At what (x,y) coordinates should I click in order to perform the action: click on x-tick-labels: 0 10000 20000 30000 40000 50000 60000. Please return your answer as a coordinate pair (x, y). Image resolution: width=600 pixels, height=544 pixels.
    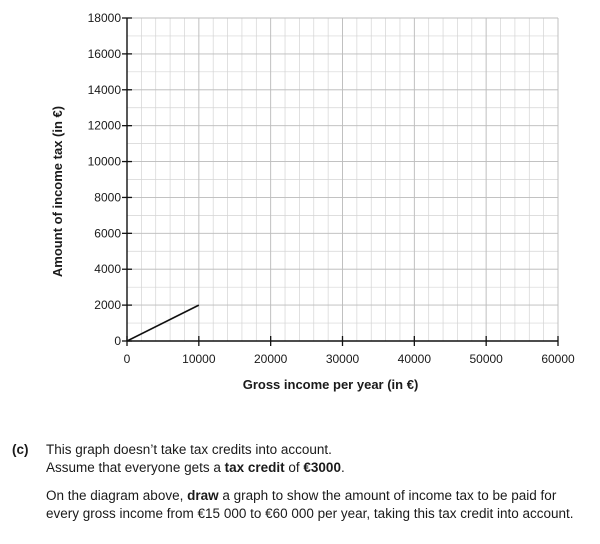
    Looking at the image, I should click on (349, 359).